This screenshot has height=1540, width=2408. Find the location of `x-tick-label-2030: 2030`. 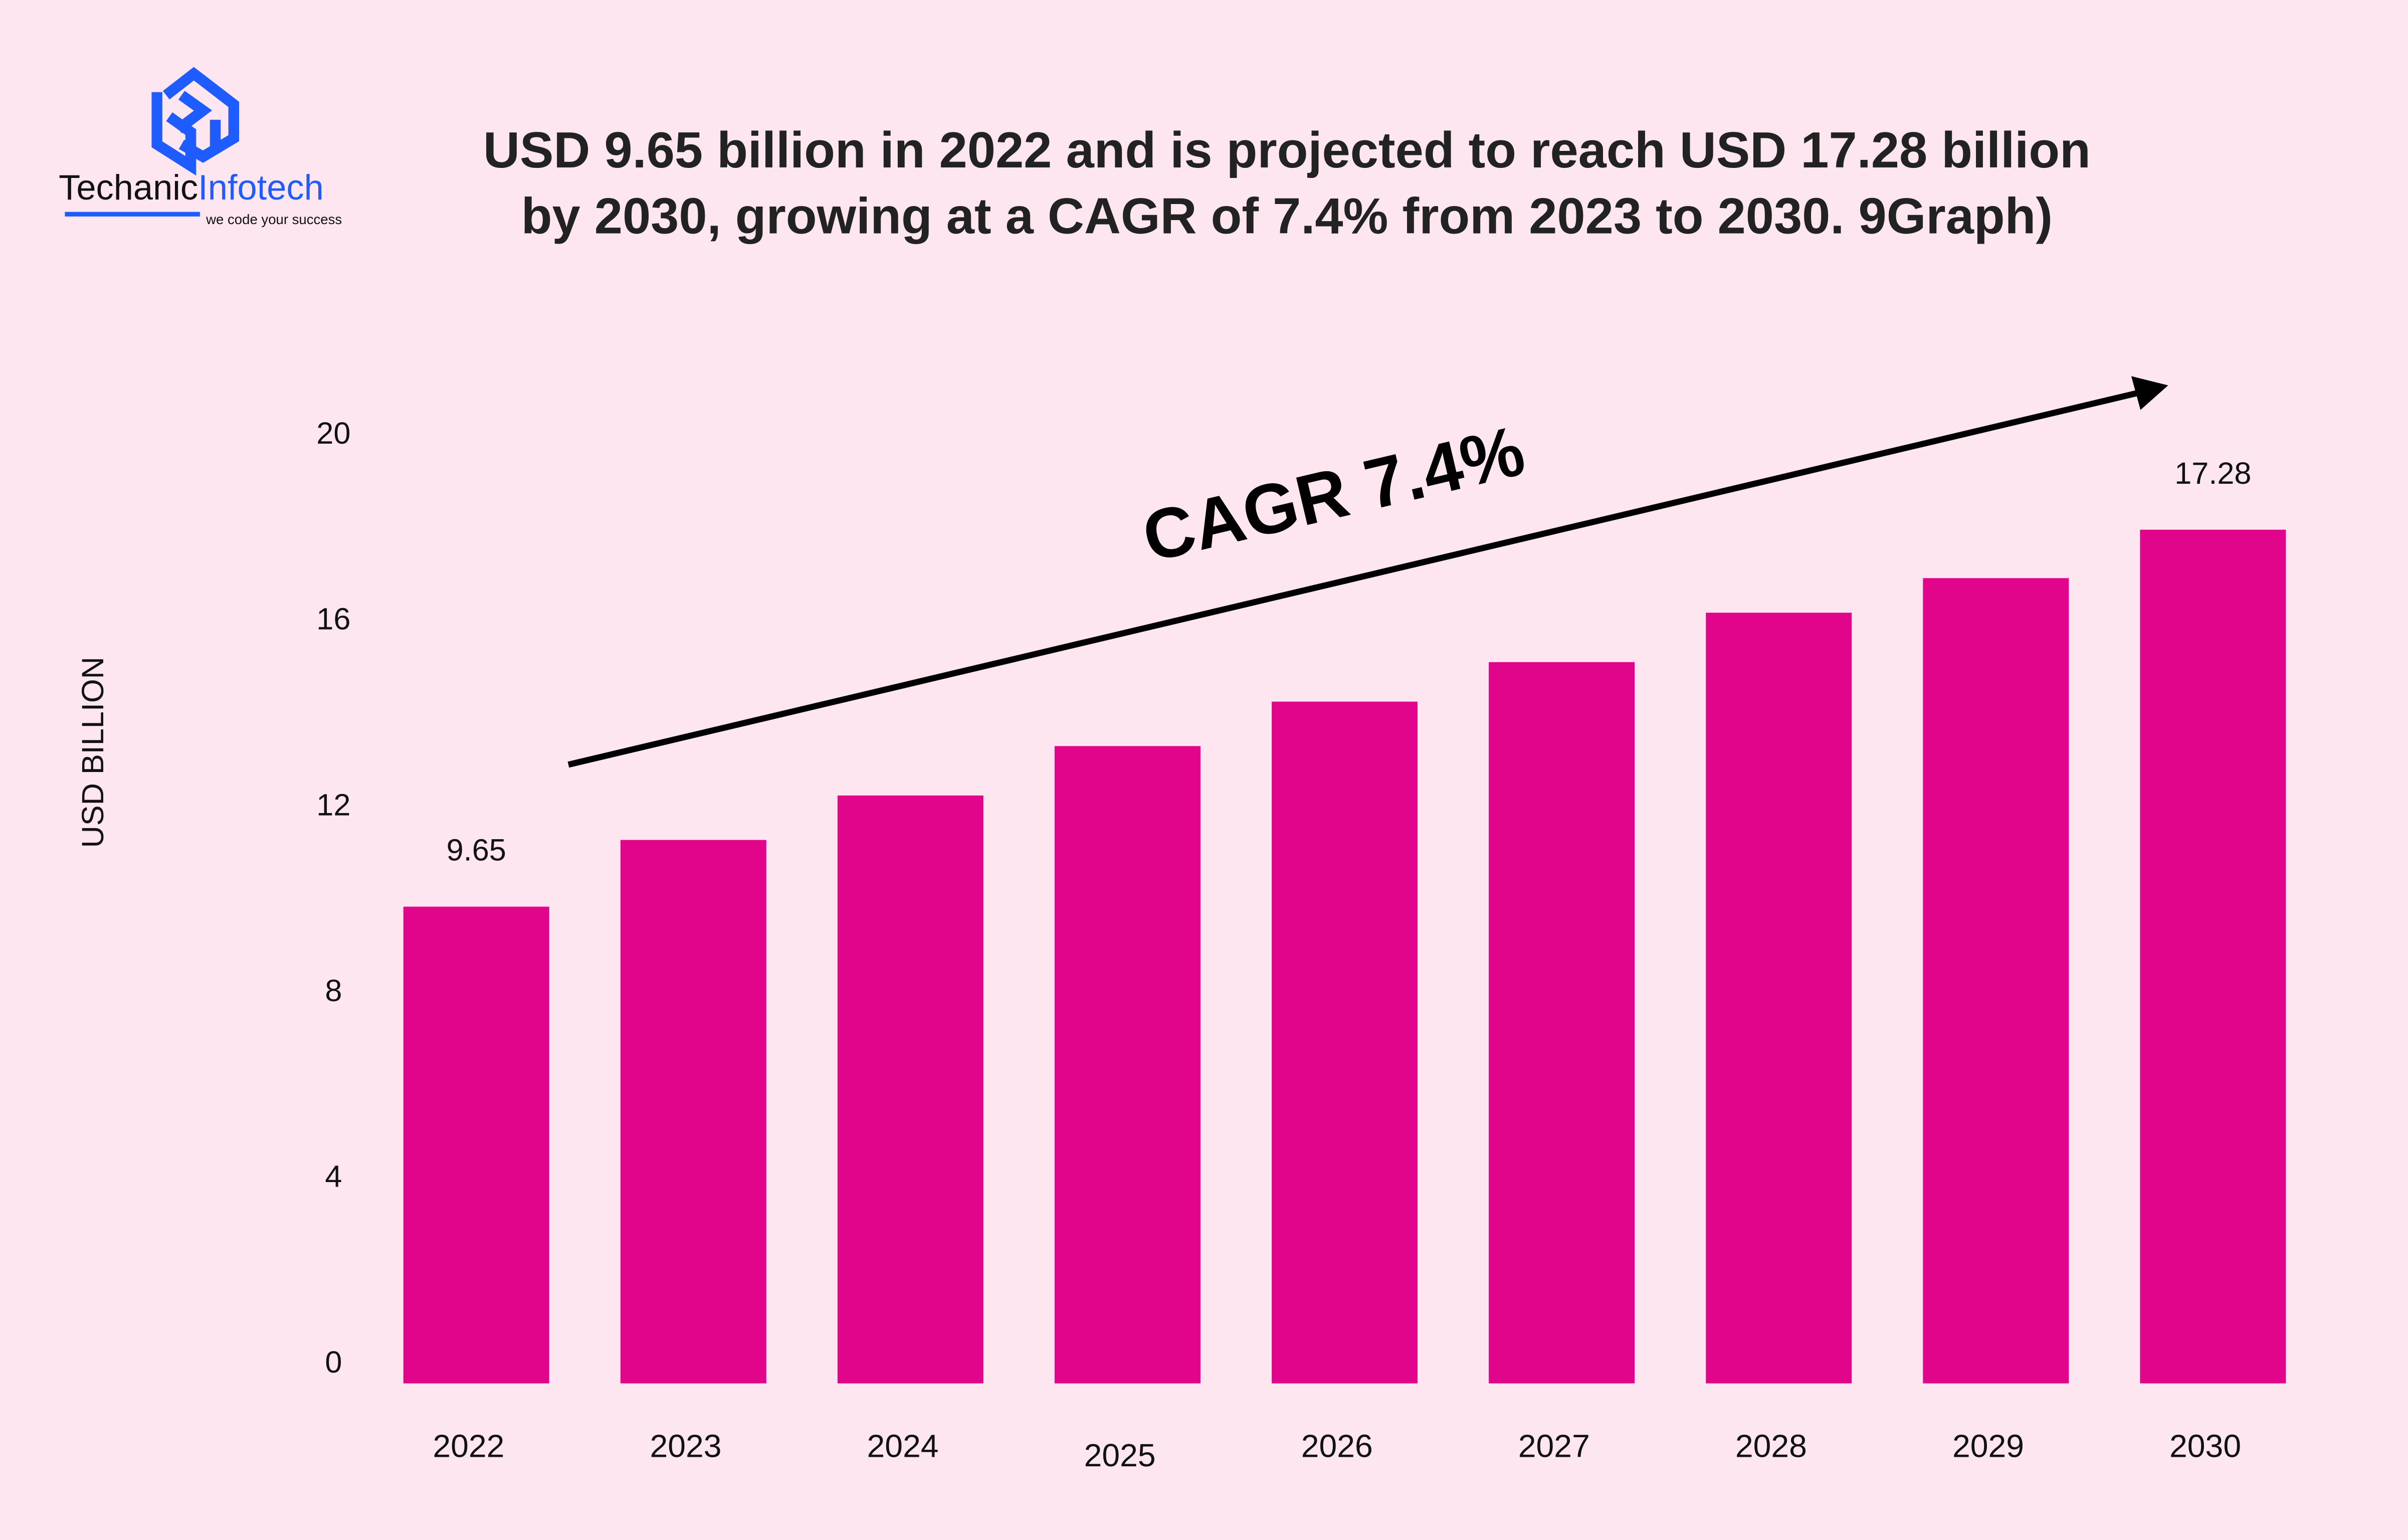

x-tick-label-2030: 2030 is located at coordinates (2205, 1446).